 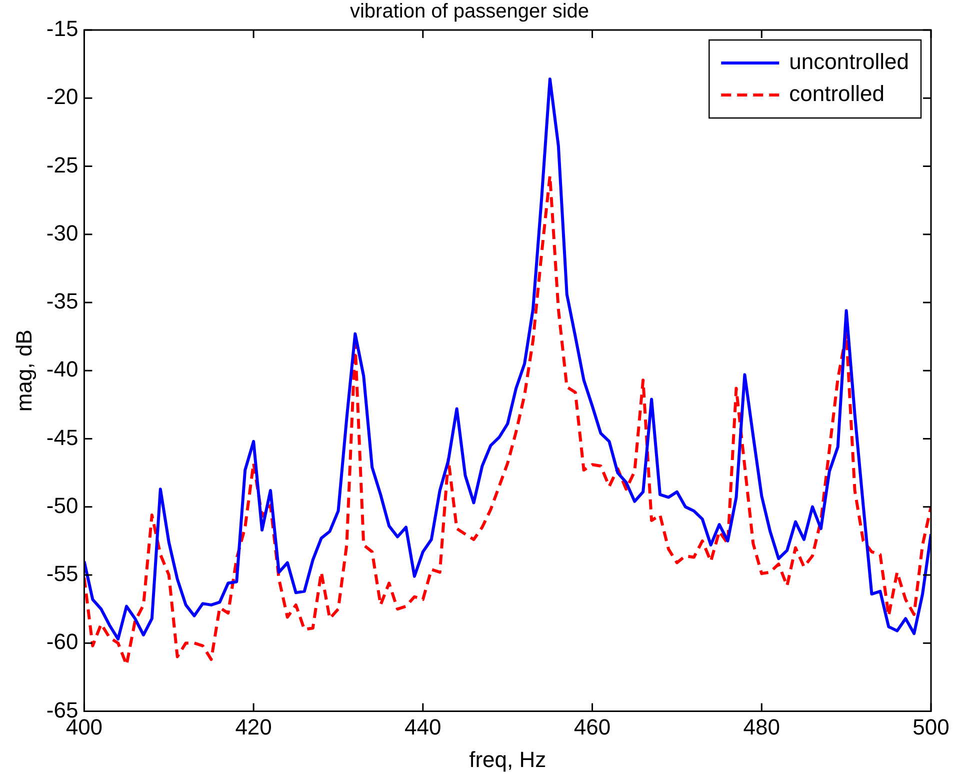 What do you see at coordinates (62, 165) in the screenshot?
I see `y-tick-label: -25` at bounding box center [62, 165].